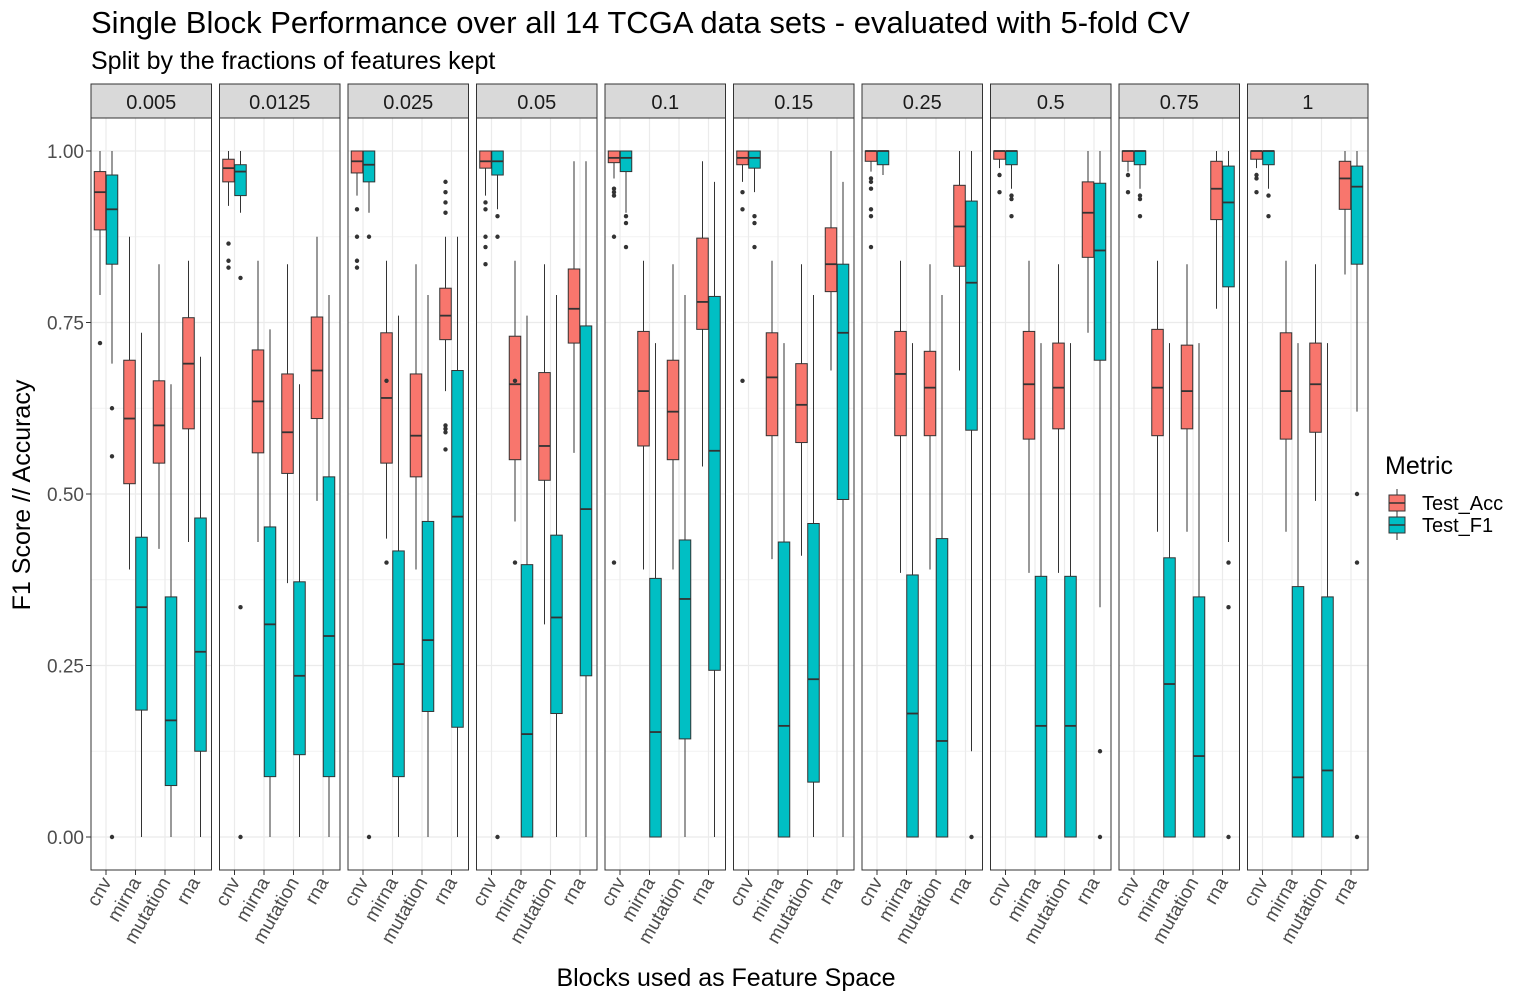  What do you see at coordinates (922, 103) in the screenshot?
I see `facet-strip-label: 0.25` at bounding box center [922, 103].